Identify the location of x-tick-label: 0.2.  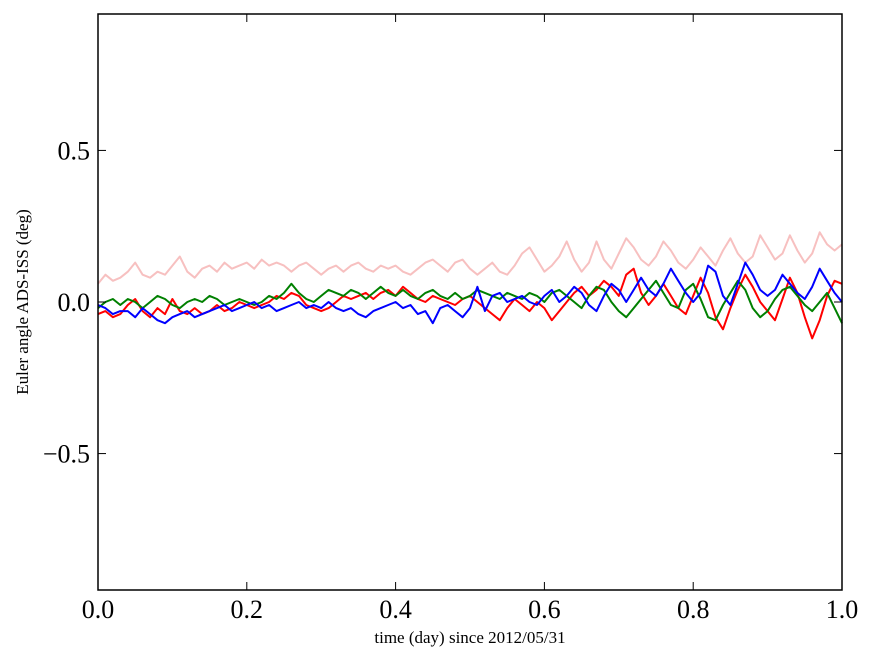
(247, 609).